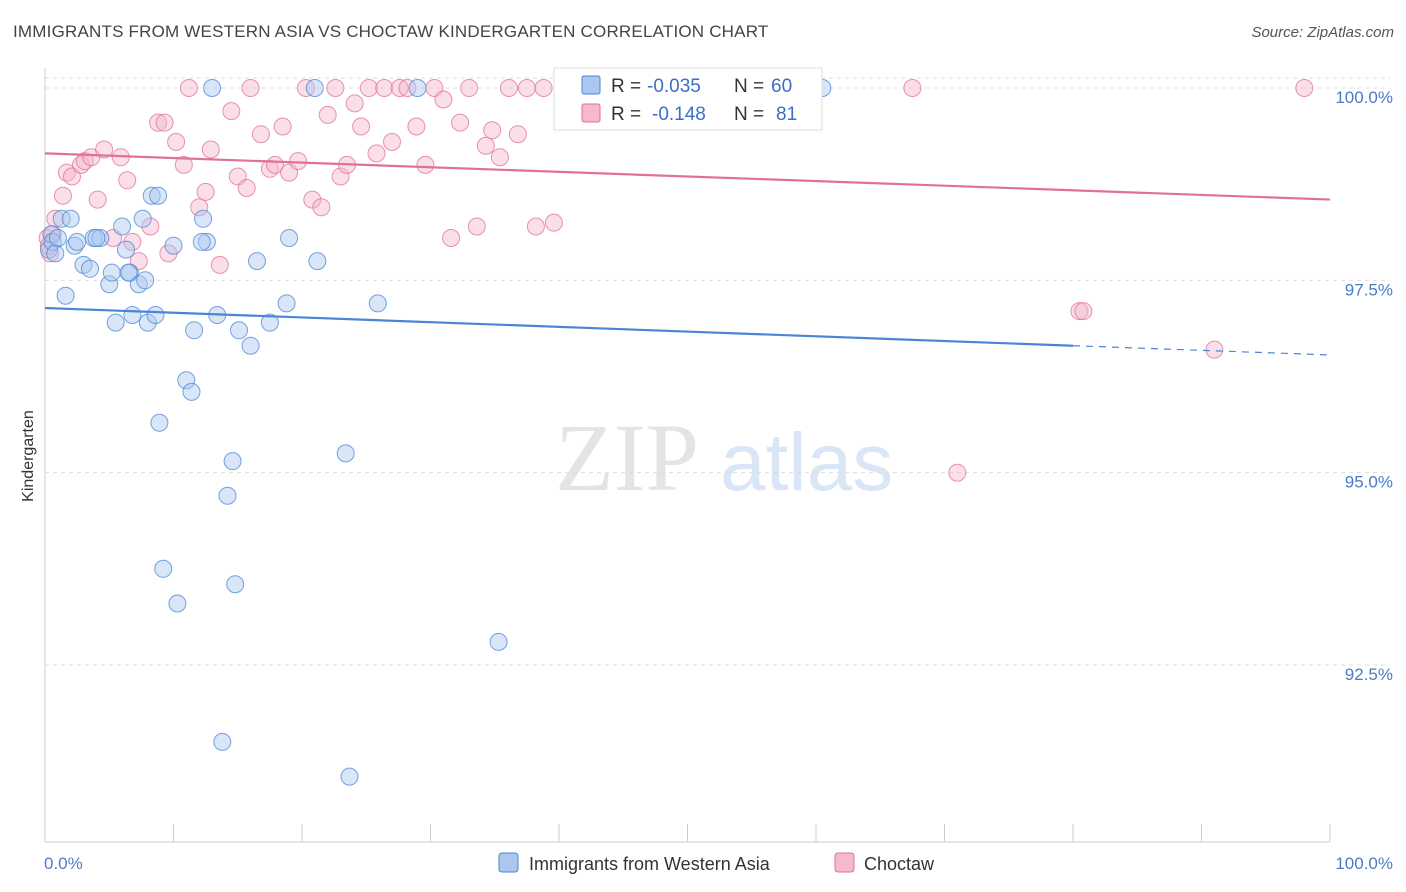  Describe the element at coordinates (1201, 350) in the screenshot. I see `trend-line-western-asia-extension` at that location.